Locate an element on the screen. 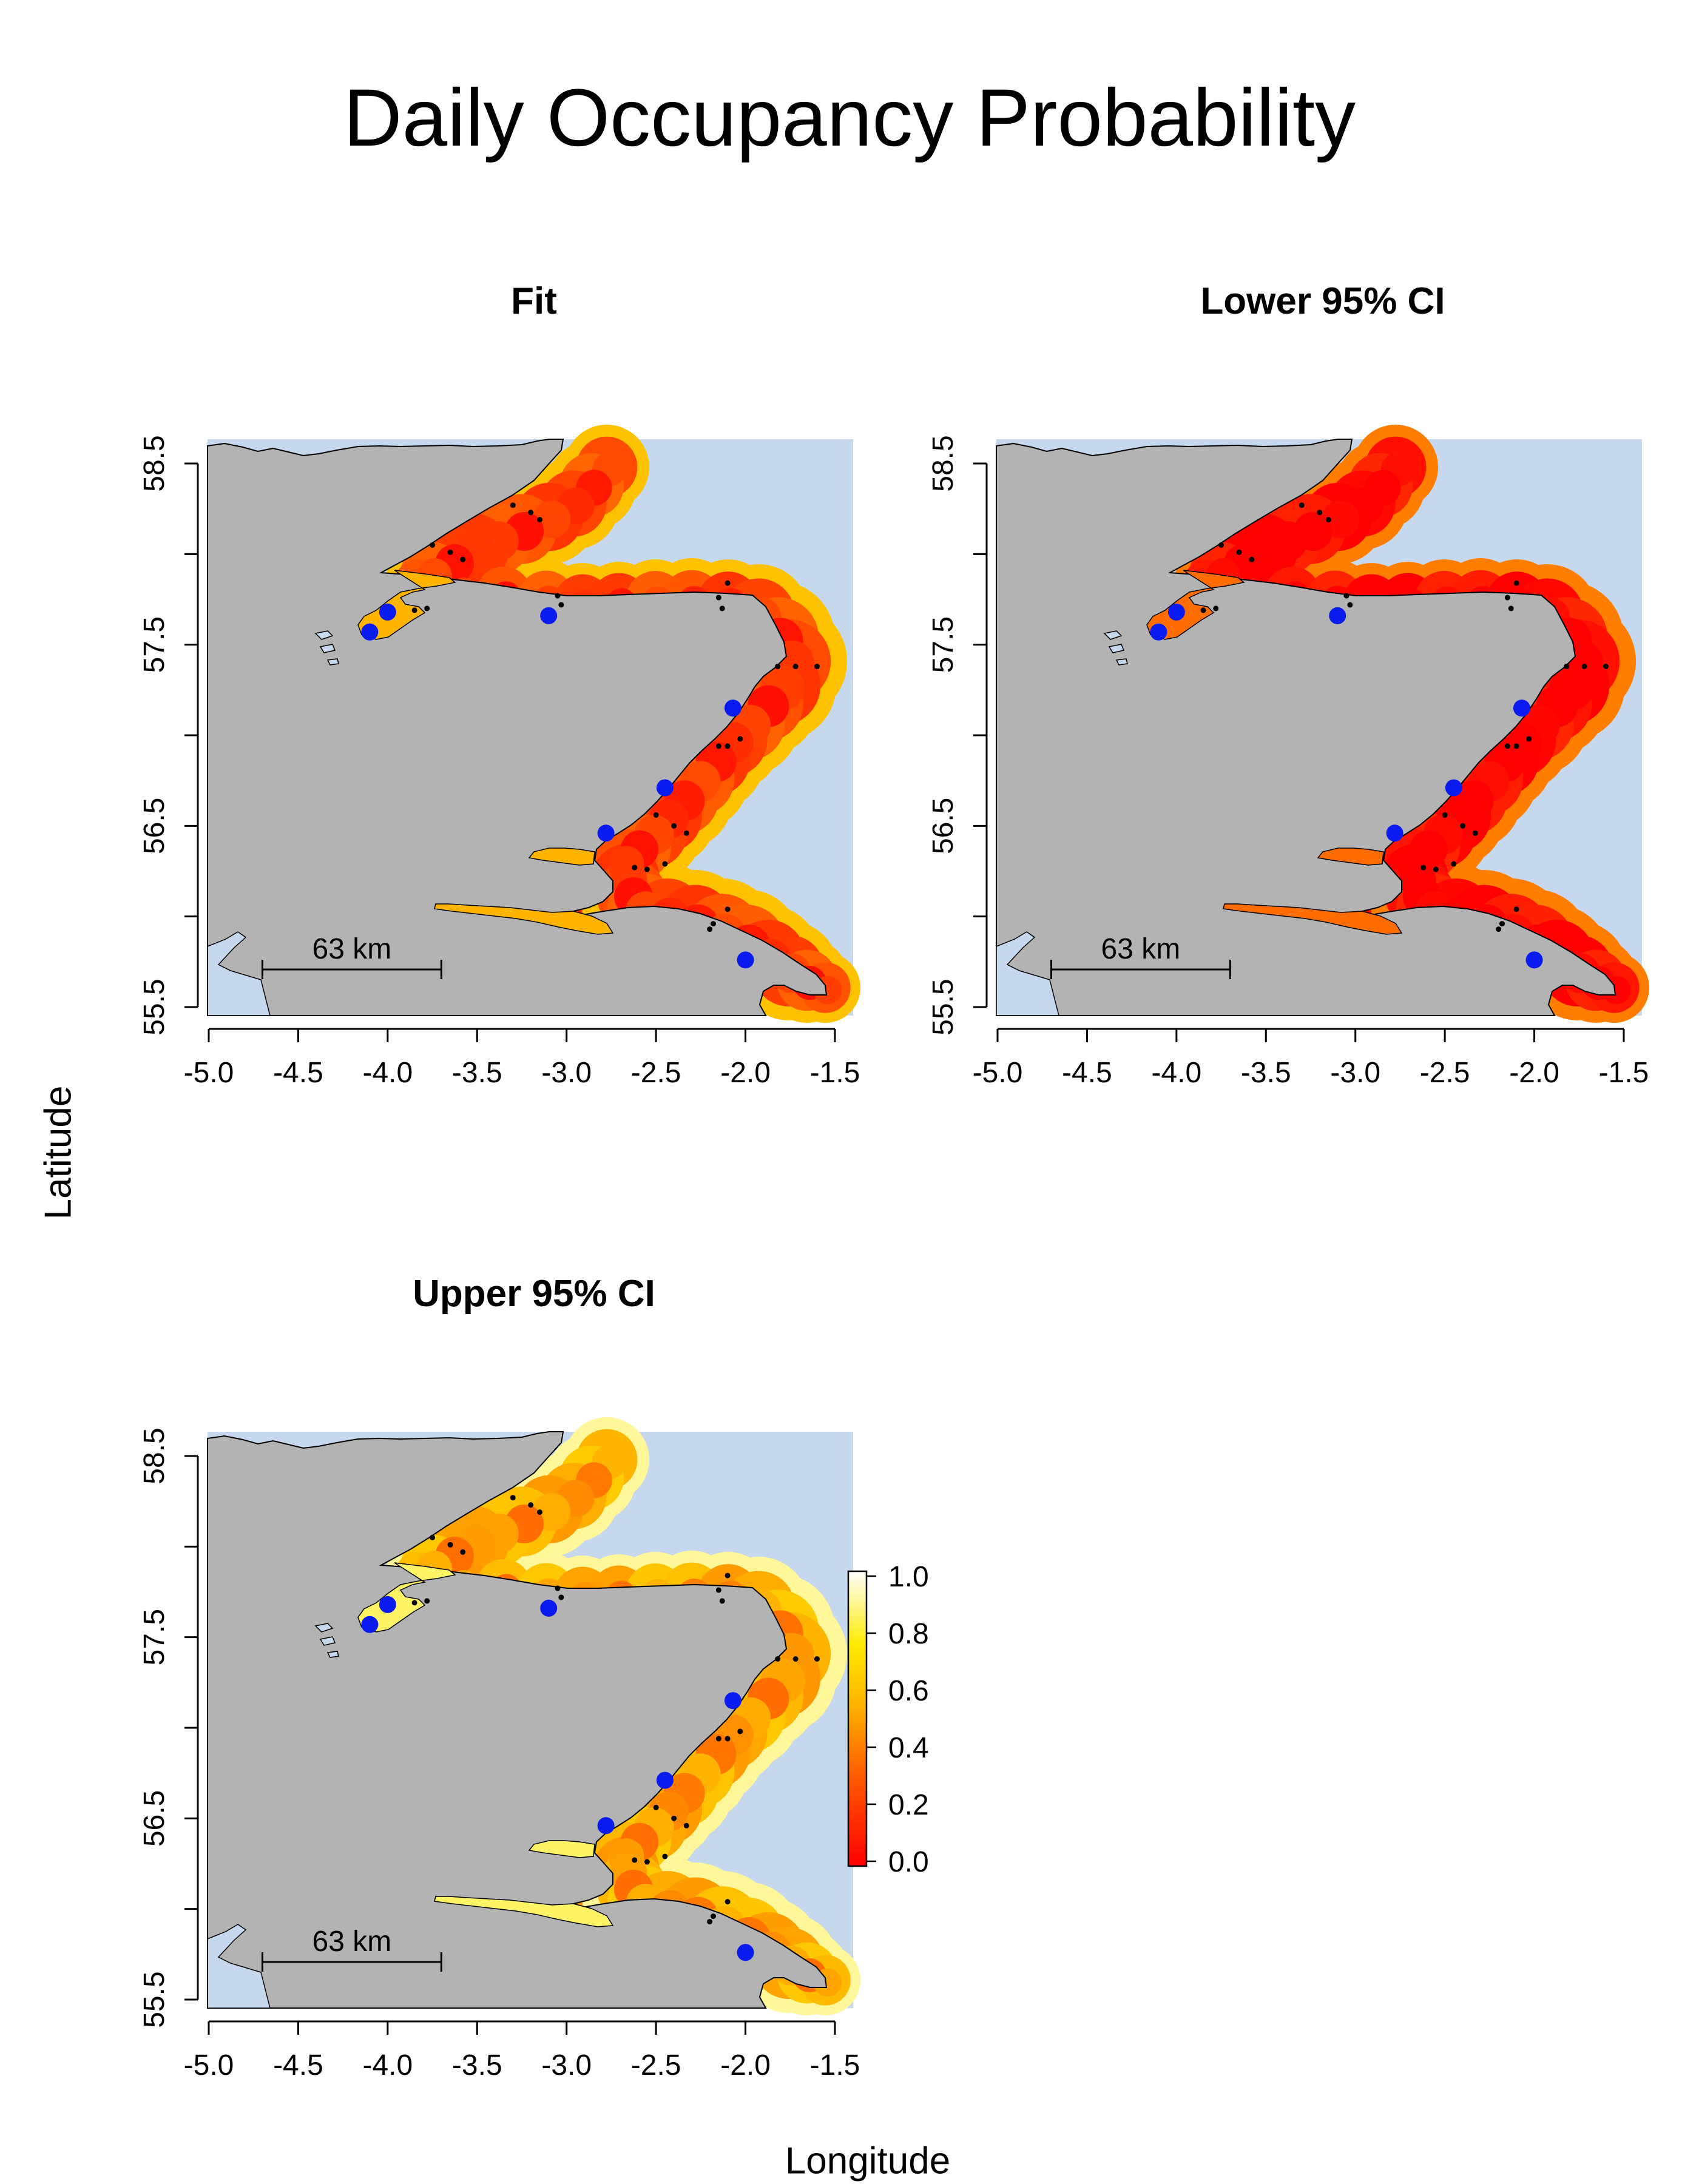  scale-bar-label: 63 km is located at coordinates (352, 949).